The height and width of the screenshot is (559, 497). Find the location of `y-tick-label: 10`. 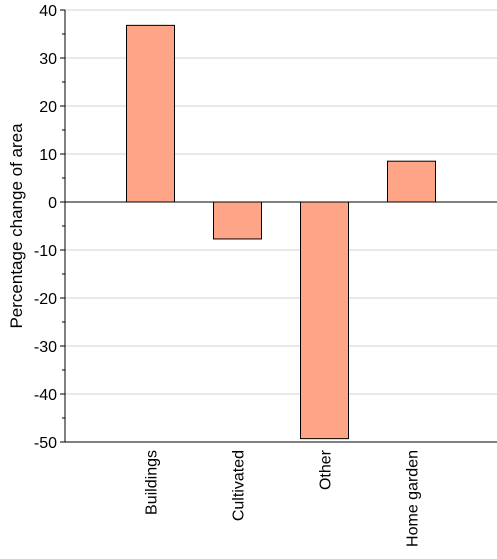

y-tick-label: 10 is located at coordinates (48, 155).